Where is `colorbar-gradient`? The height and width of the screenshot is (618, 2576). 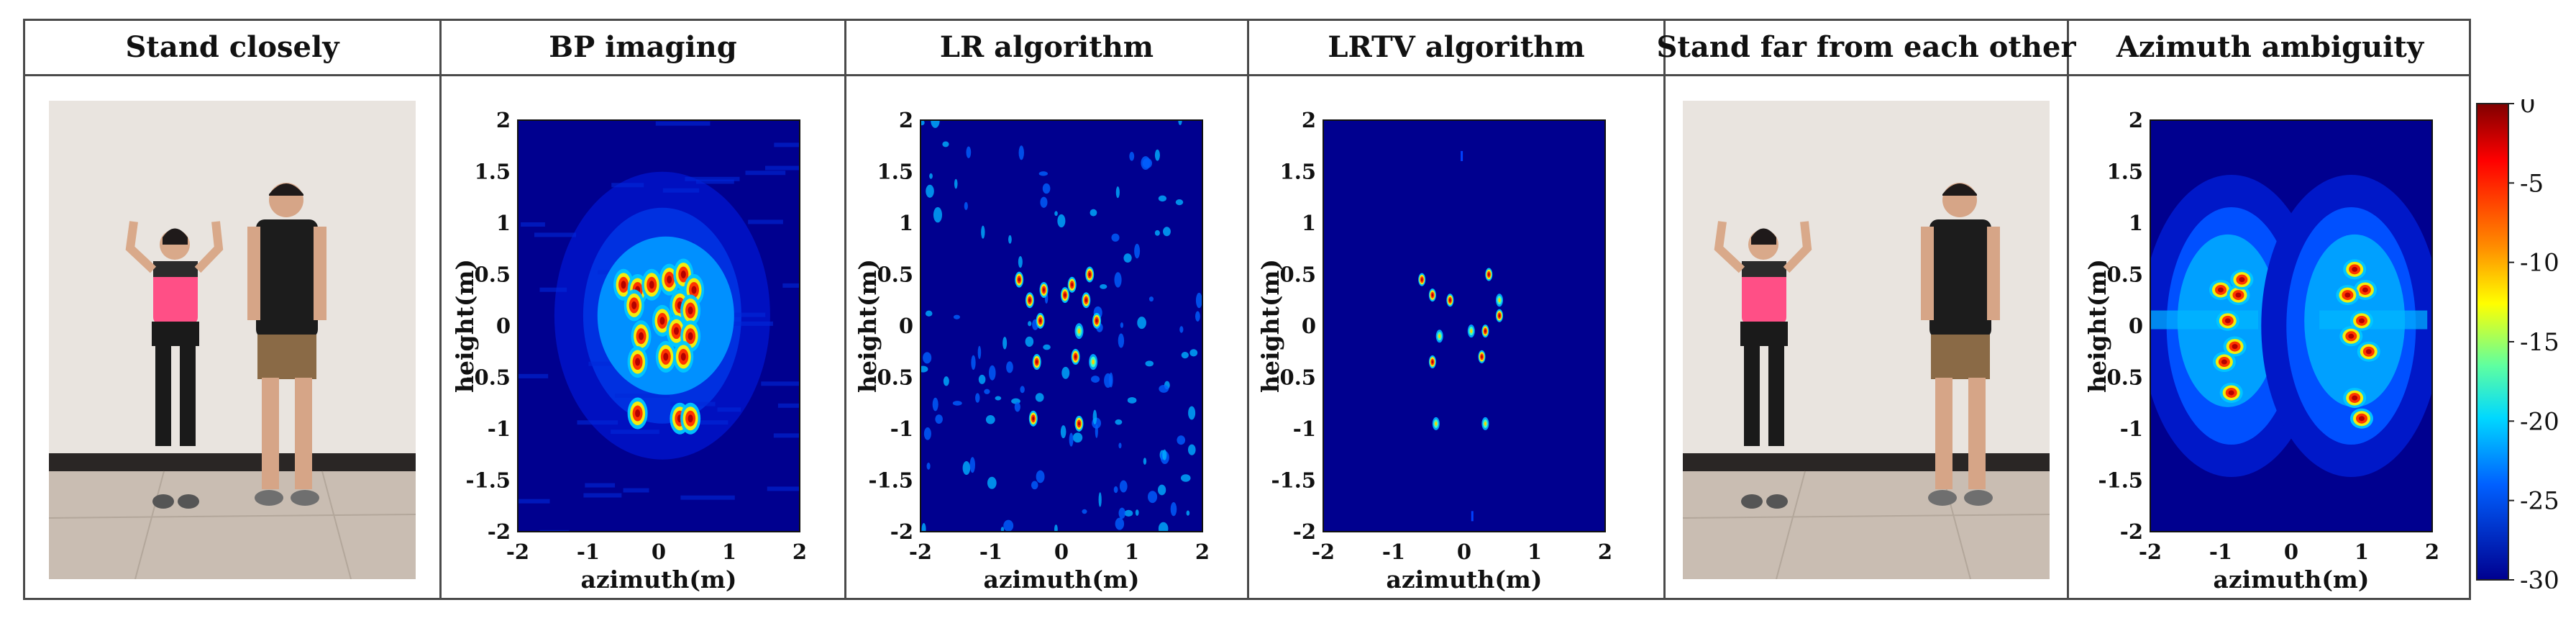 colorbar-gradient is located at coordinates (2492, 342).